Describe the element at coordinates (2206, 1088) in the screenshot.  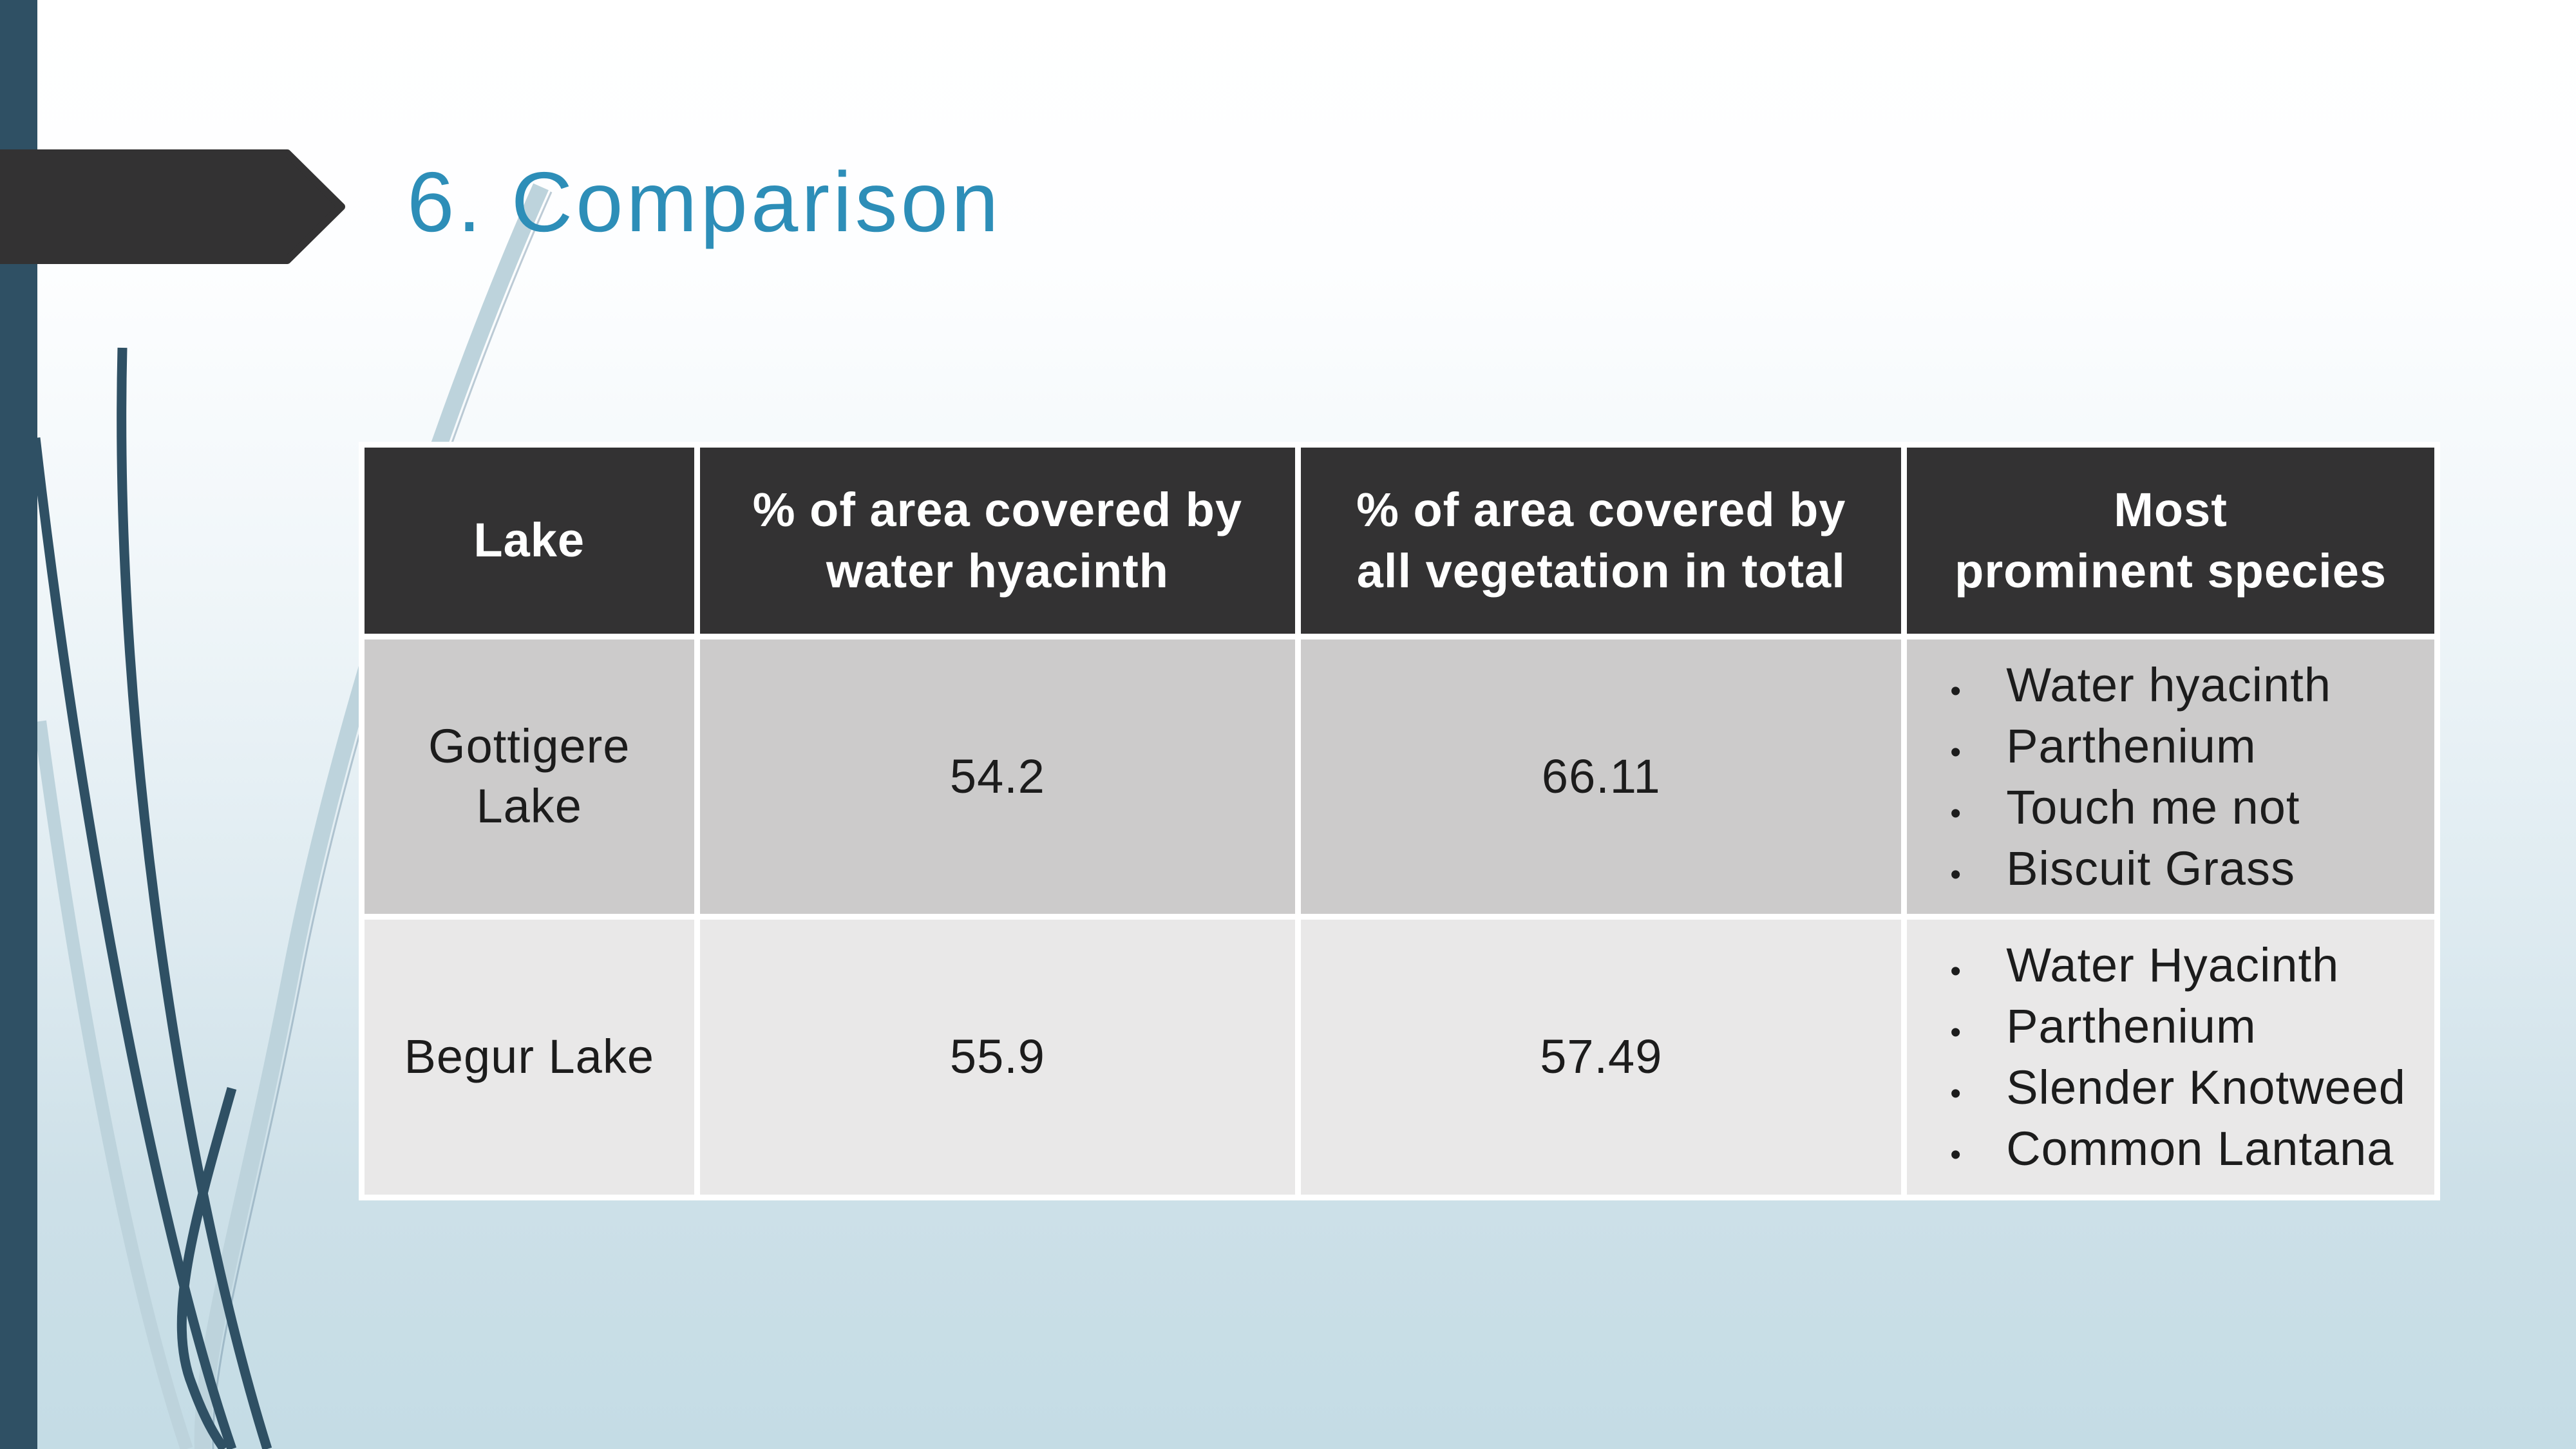
I see `species-label: Slender Knotweed` at that location.